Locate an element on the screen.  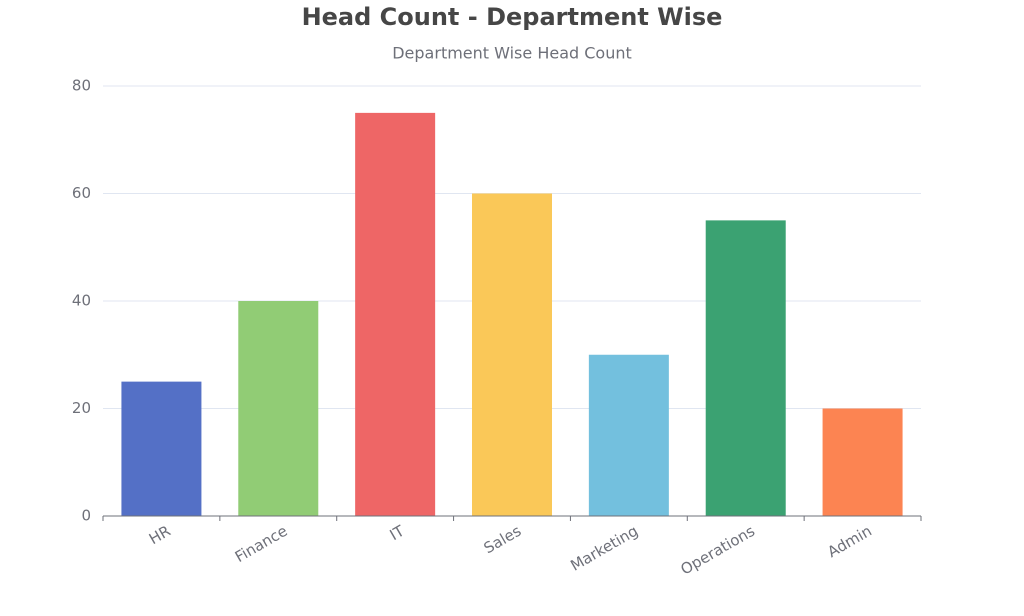
y-tick-label: 80 is located at coordinates (81, 86).